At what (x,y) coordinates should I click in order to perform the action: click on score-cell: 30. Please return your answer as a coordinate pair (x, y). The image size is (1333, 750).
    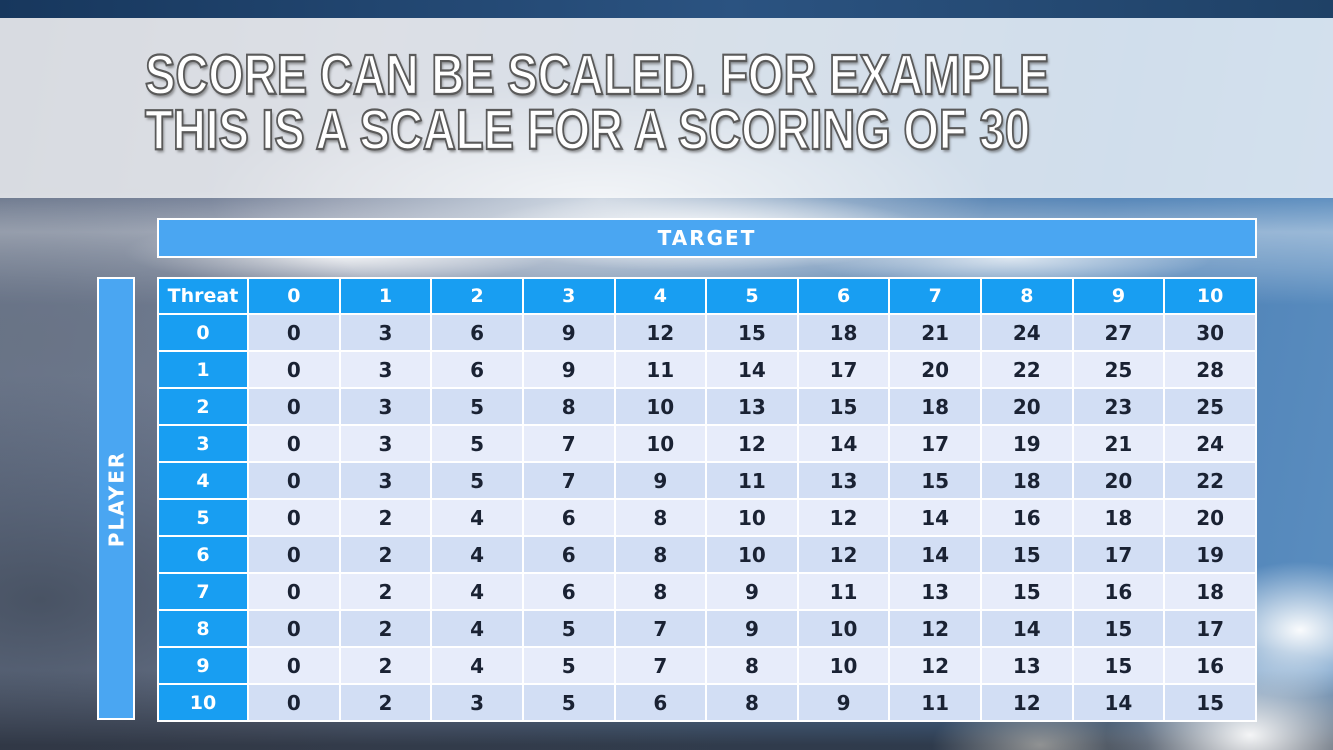
    Looking at the image, I should click on (1210, 332).